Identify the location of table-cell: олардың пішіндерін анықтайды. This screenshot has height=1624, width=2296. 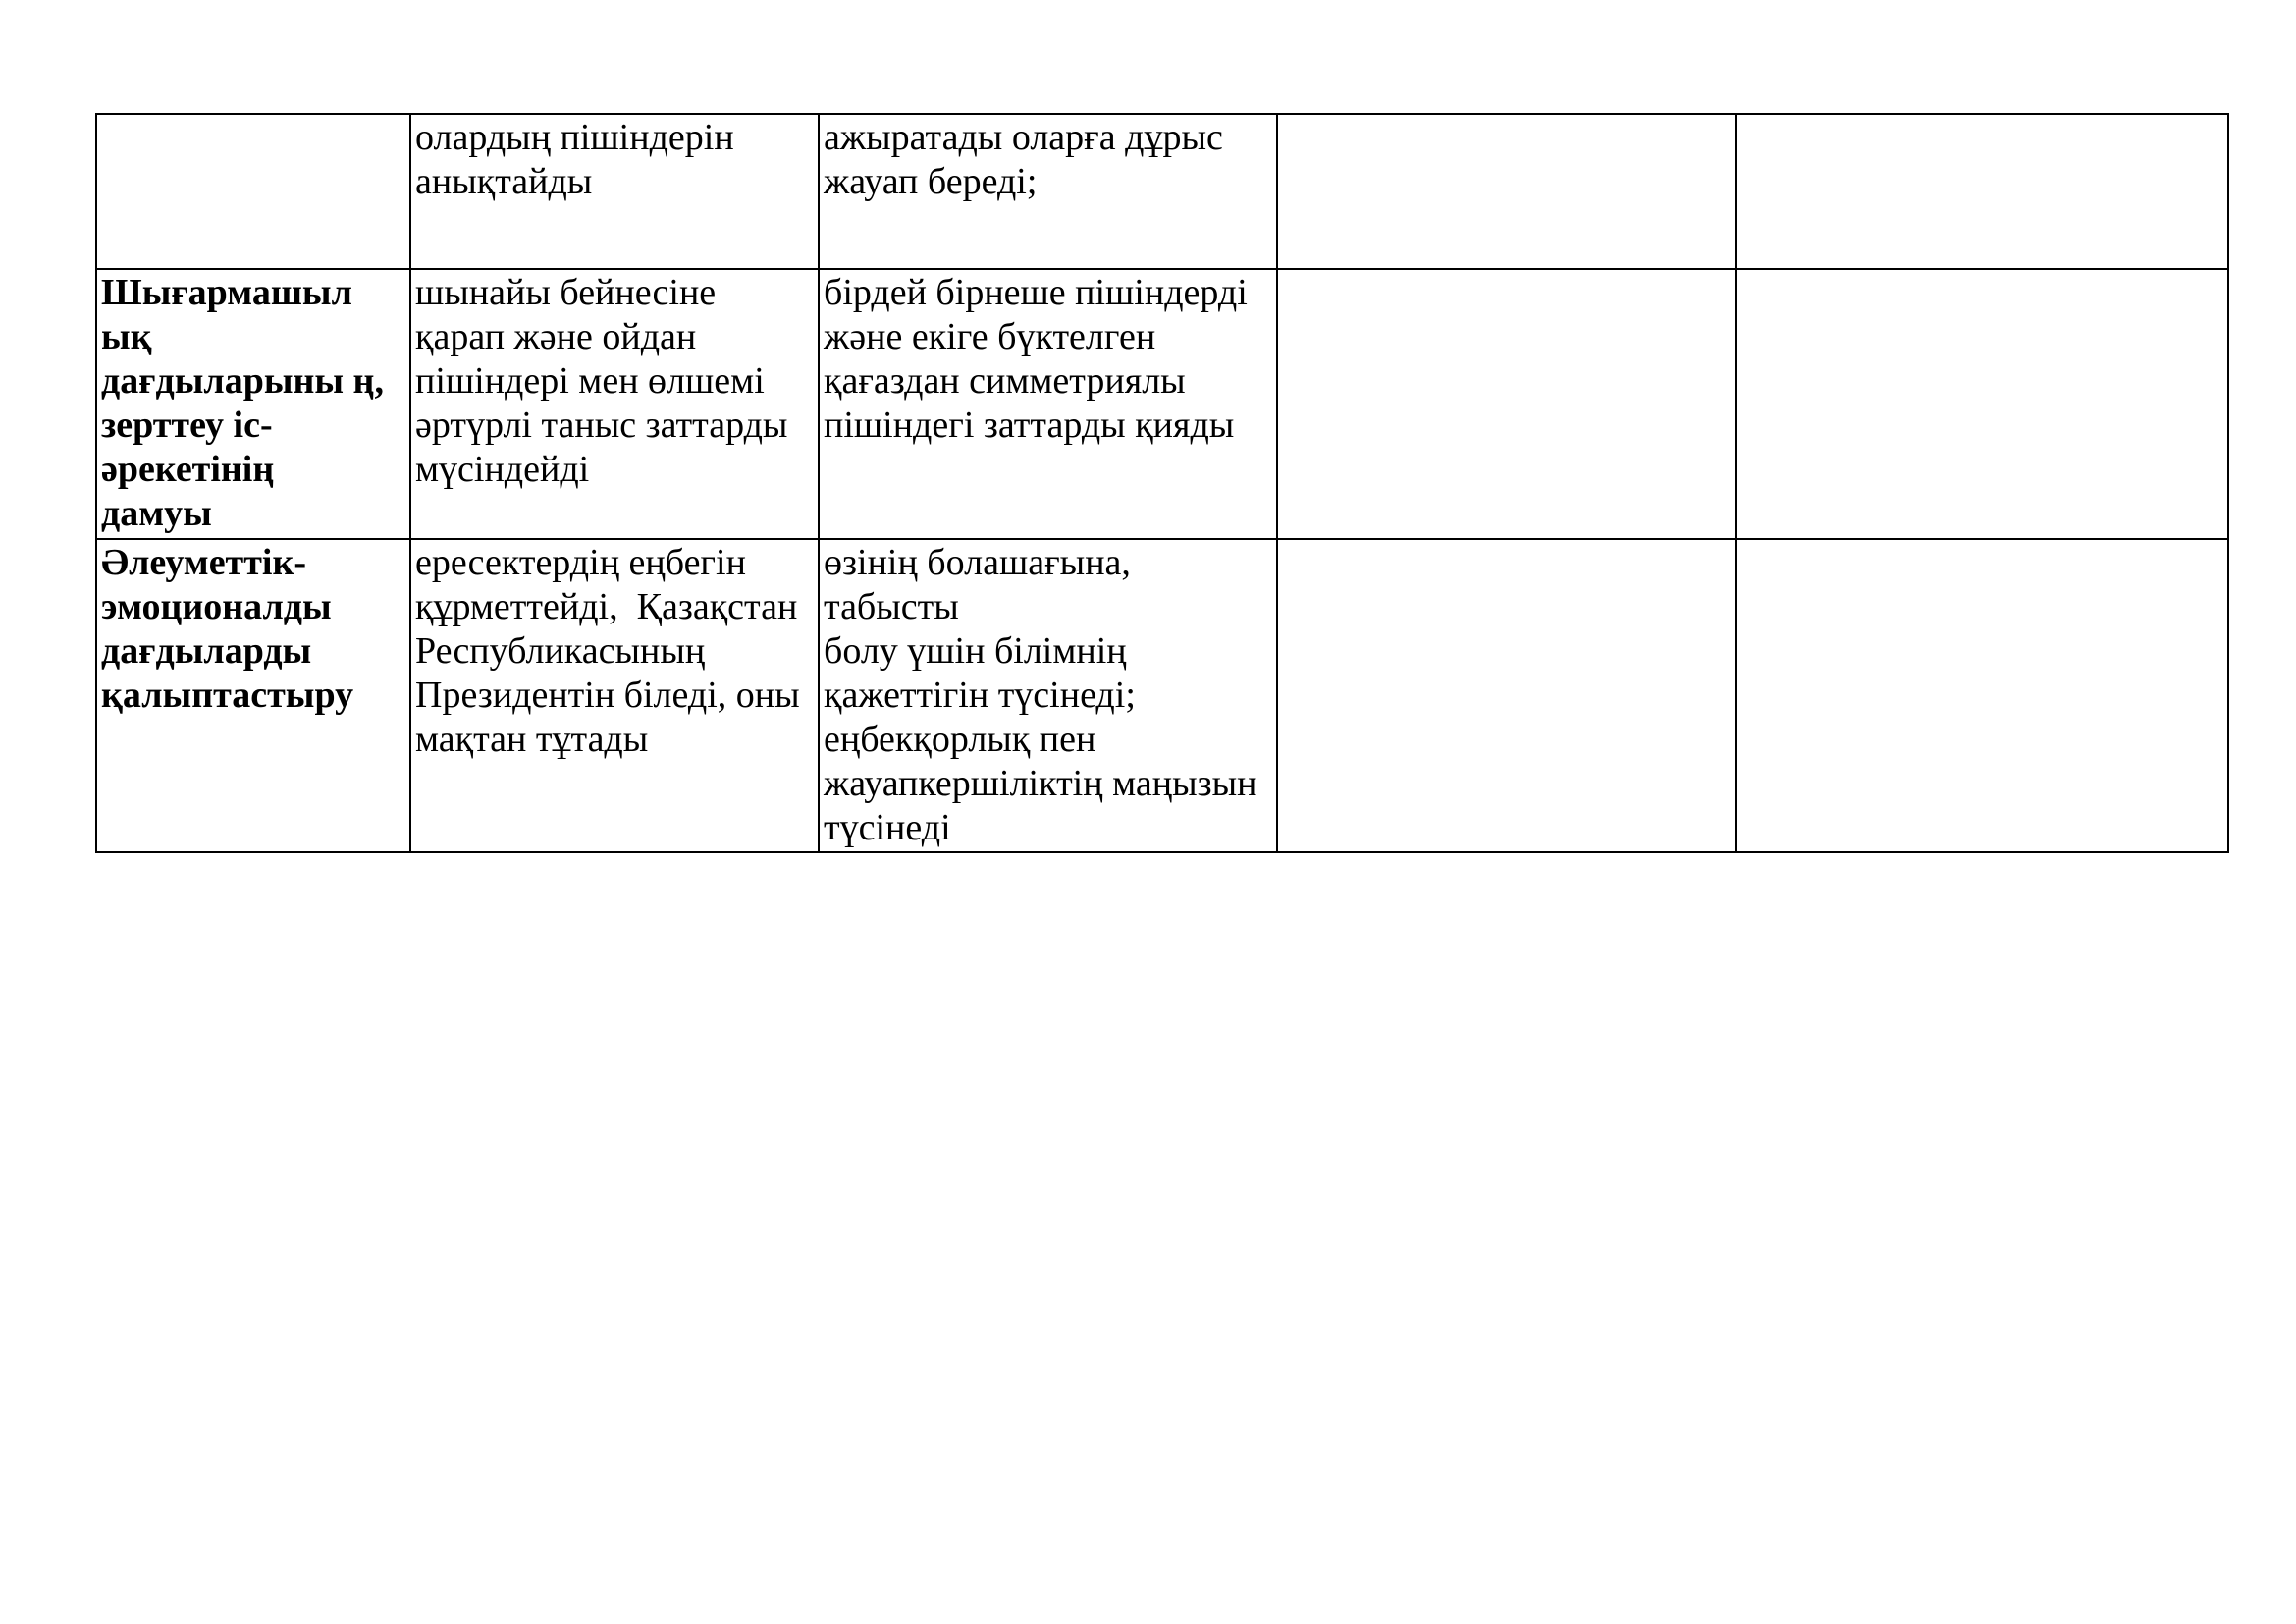
(614, 191).